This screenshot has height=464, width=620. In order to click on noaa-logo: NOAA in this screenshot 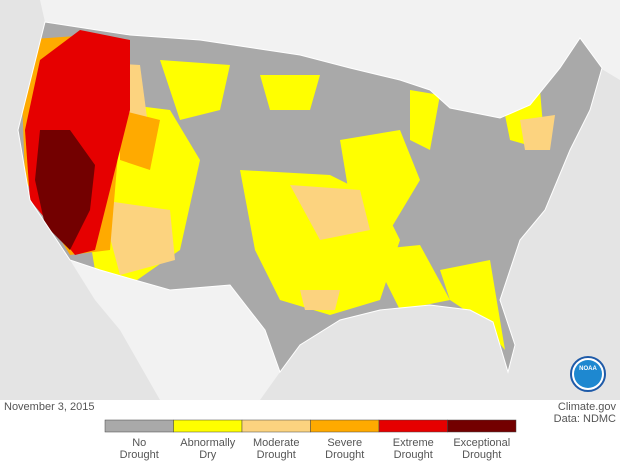, I will do `click(588, 374)`.